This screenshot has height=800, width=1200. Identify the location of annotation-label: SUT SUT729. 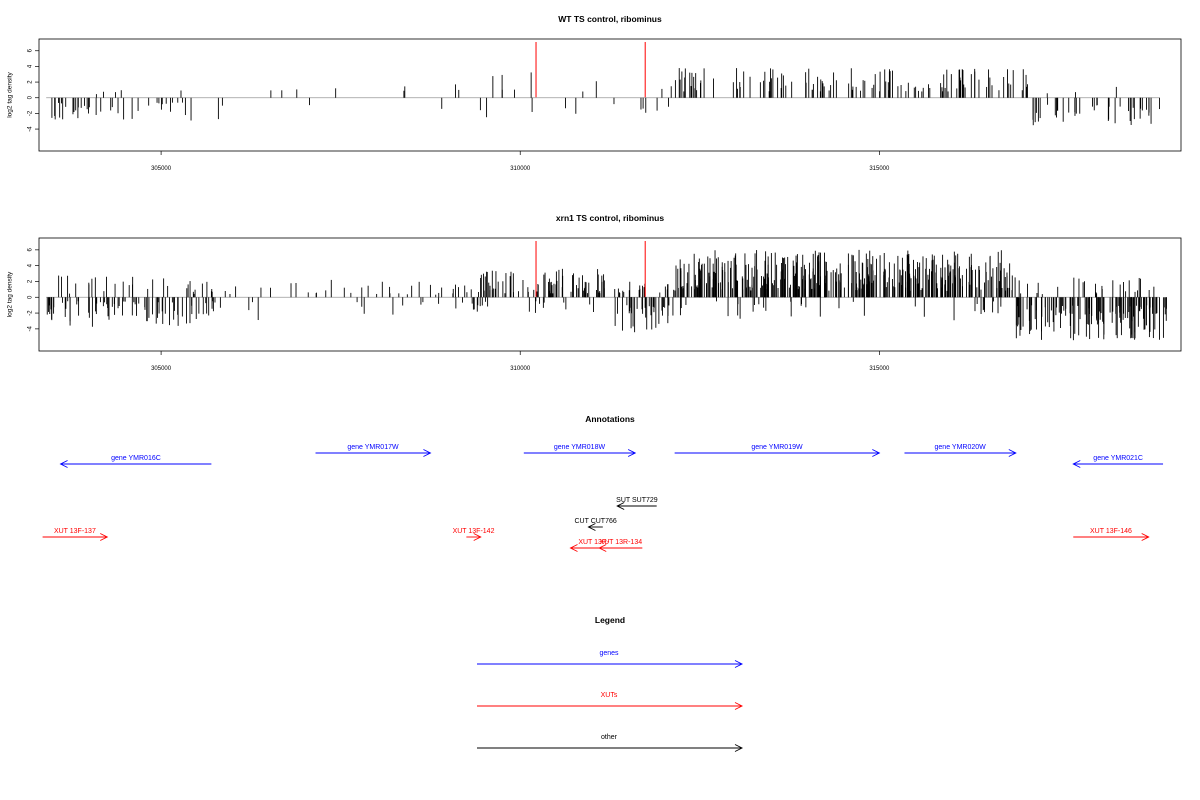
(637, 500).